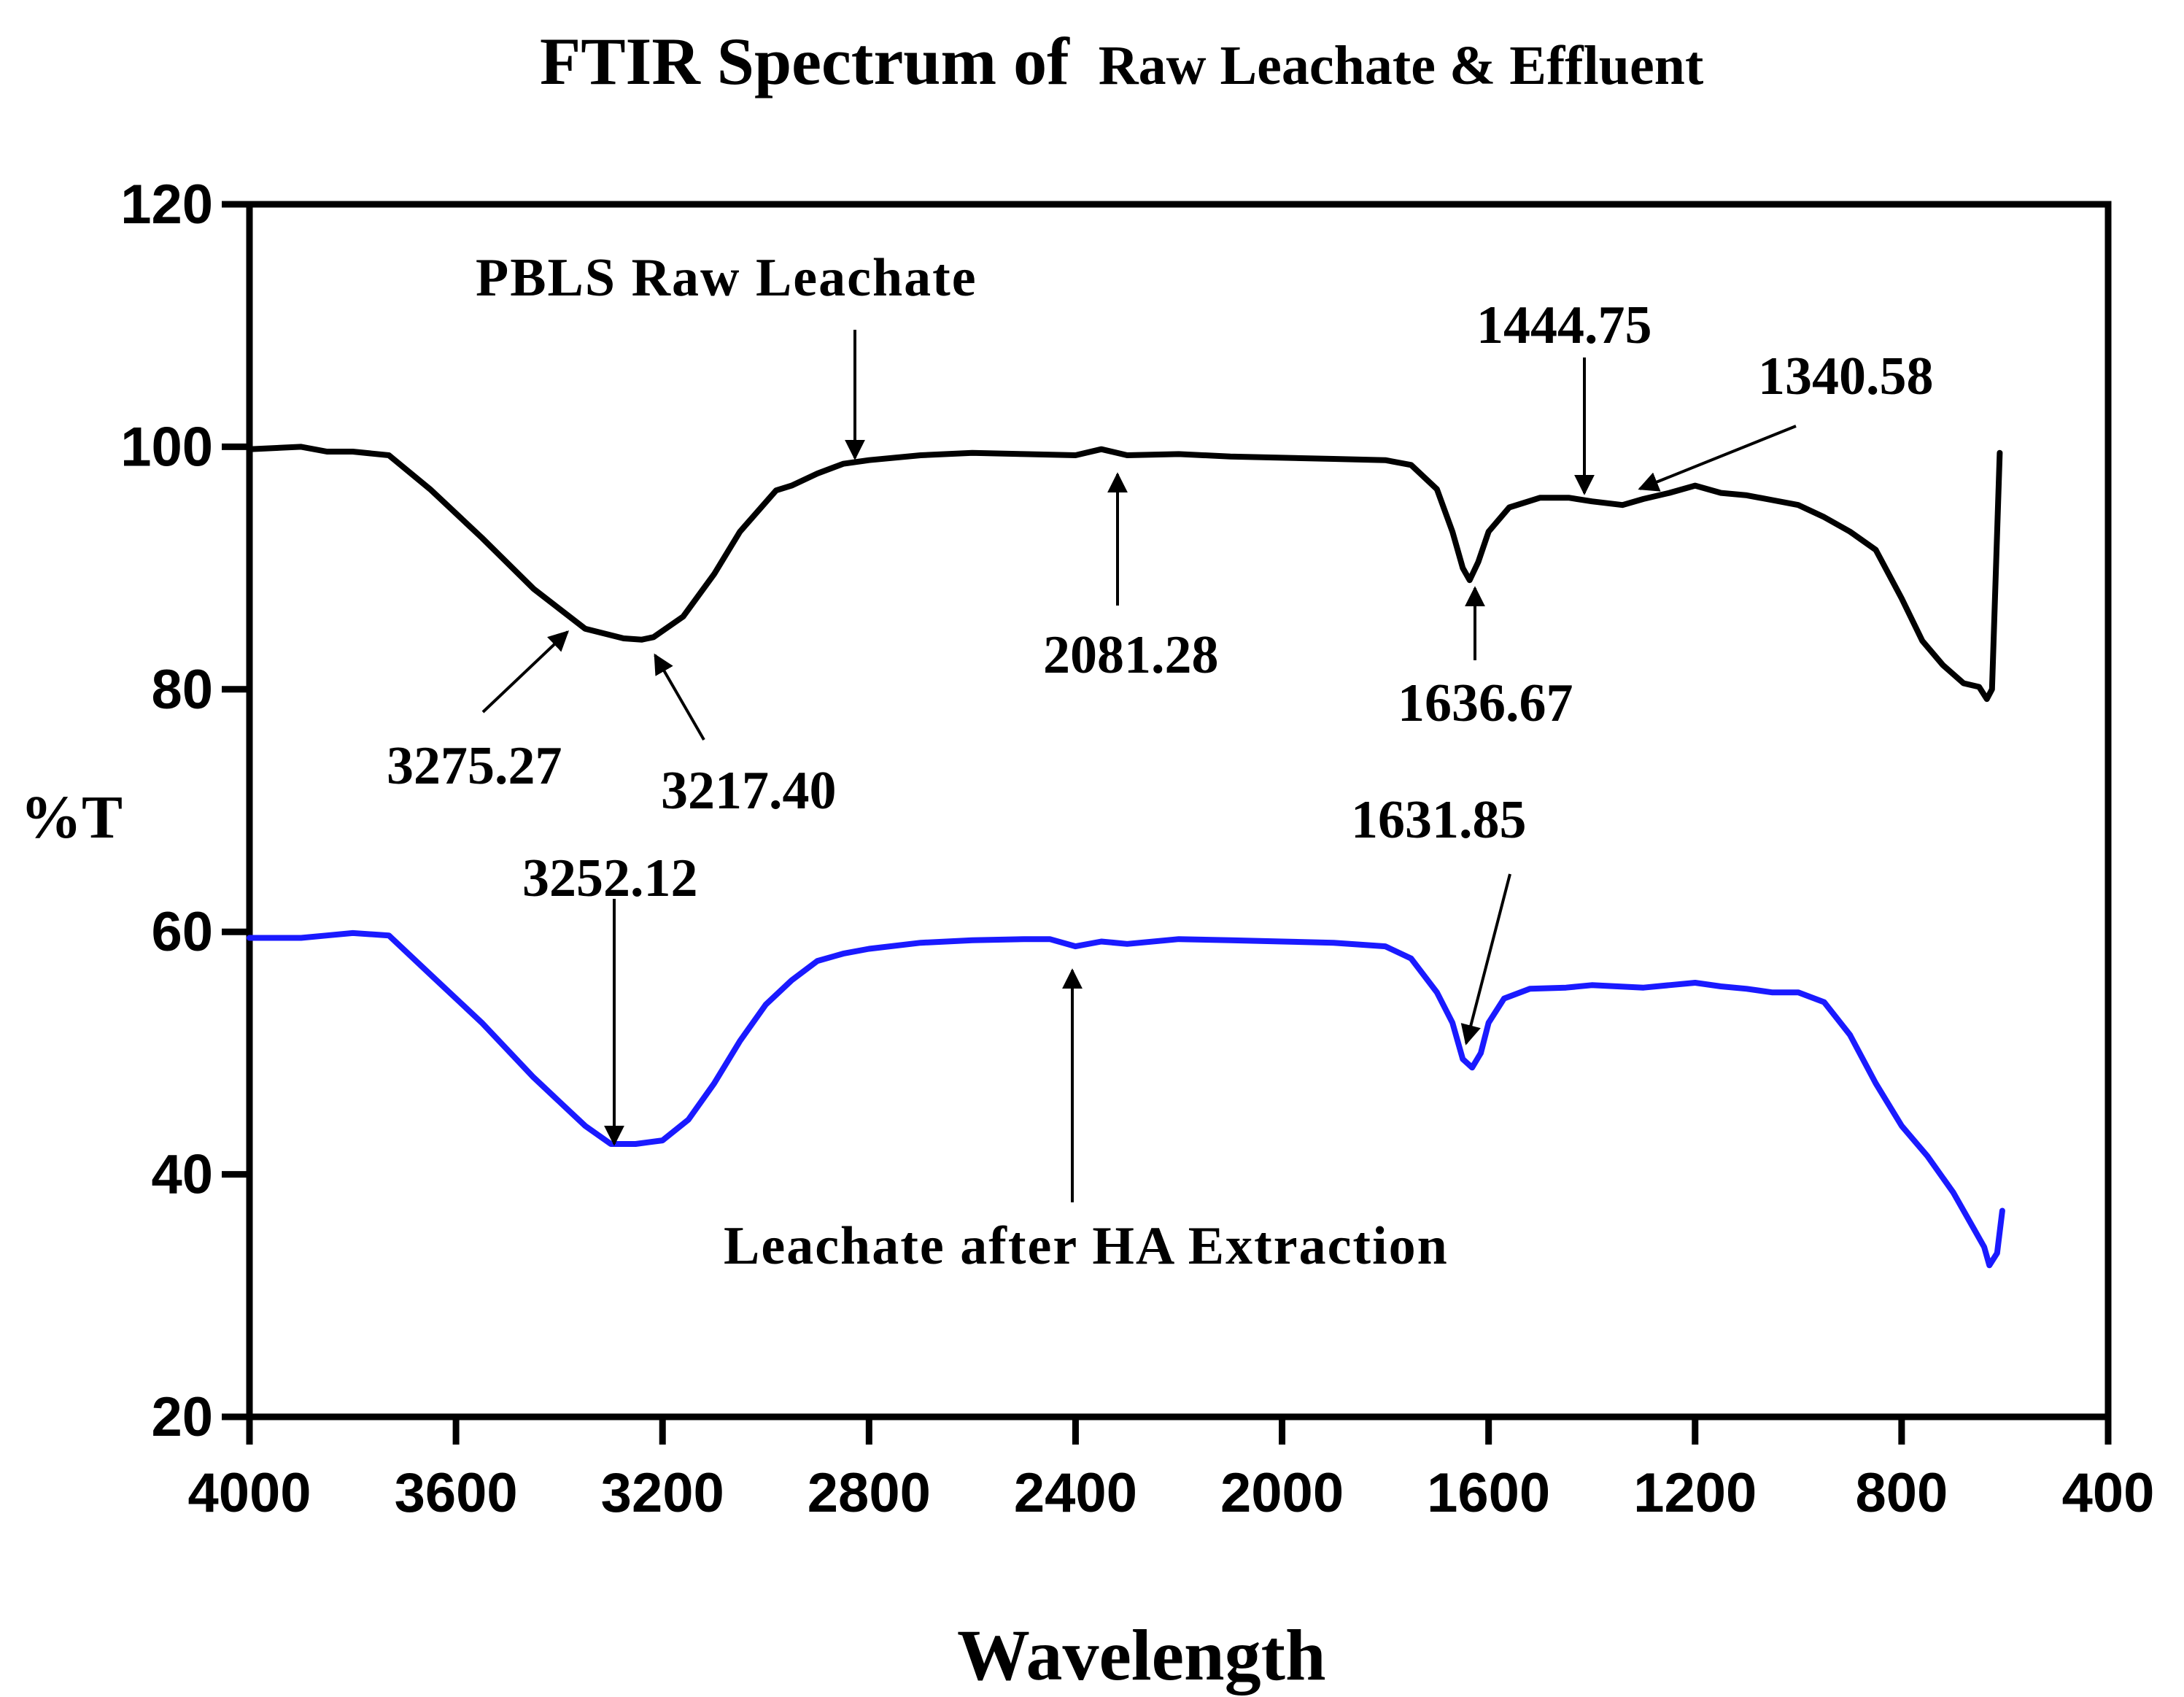 This screenshot has height=1697, width=2184. Describe the element at coordinates (1131, 655) in the screenshot. I see `annotation-label-2081-28: 2081.28` at that location.